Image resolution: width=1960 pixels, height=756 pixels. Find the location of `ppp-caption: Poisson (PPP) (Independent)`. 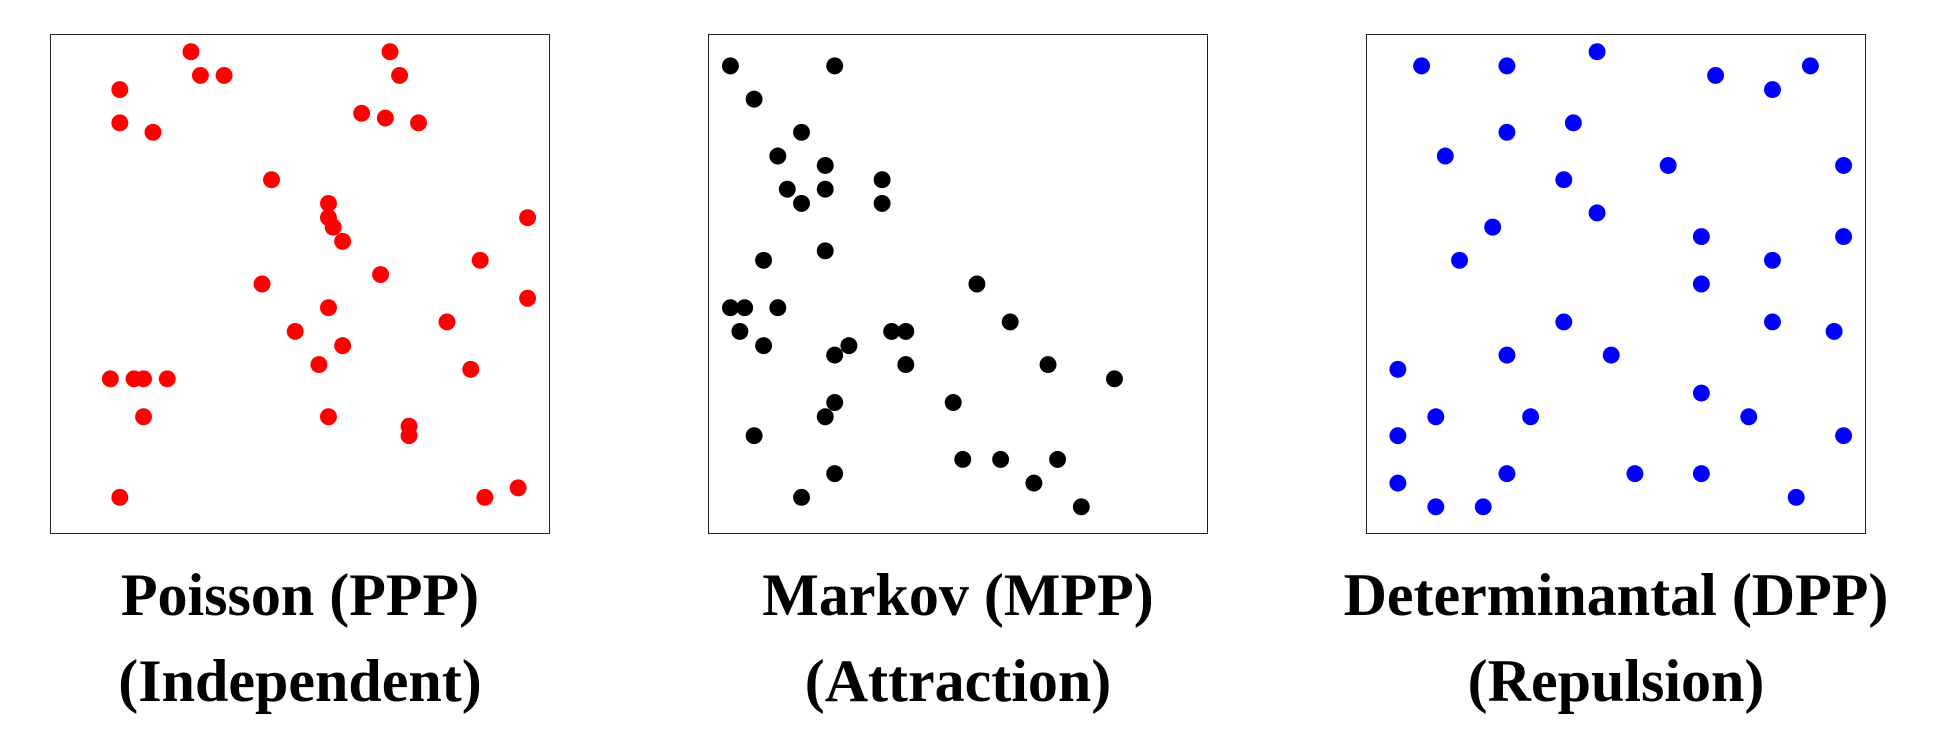

ppp-caption: Poisson (PPP) (Independent) is located at coordinates (300, 638).